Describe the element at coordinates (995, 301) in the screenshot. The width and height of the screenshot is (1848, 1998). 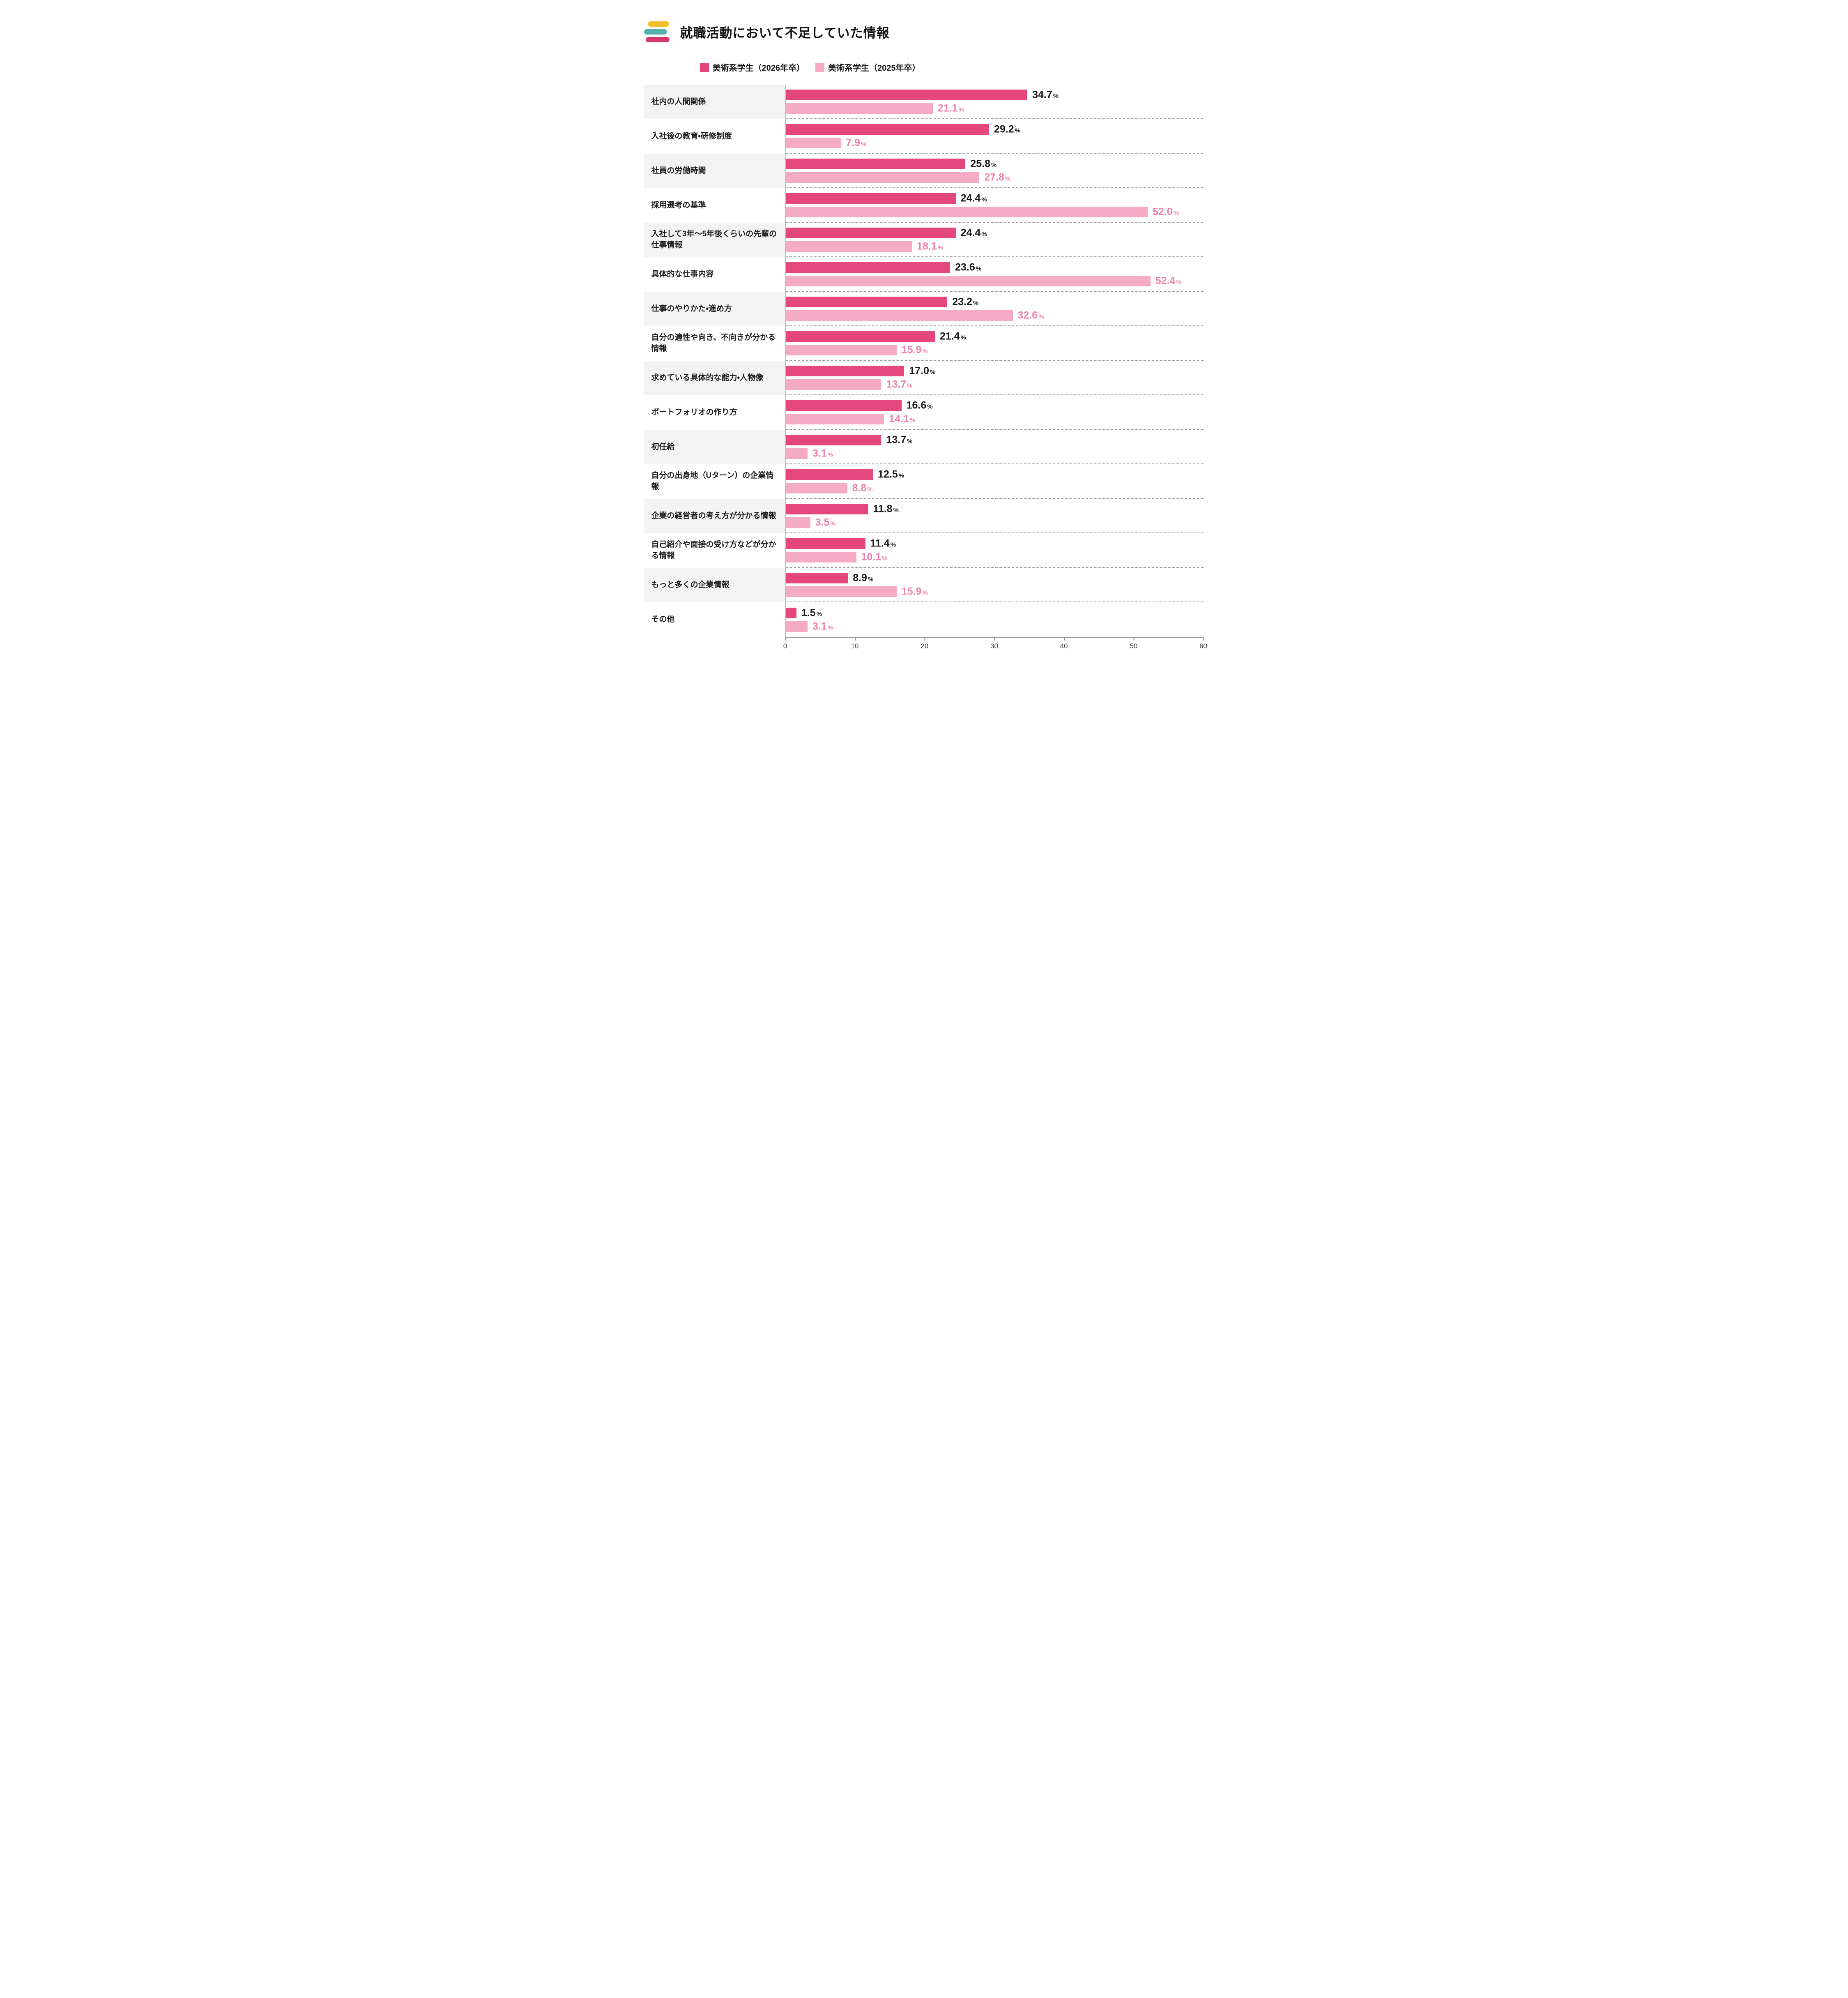
I see `bar-track-2026: 23.2%` at that location.